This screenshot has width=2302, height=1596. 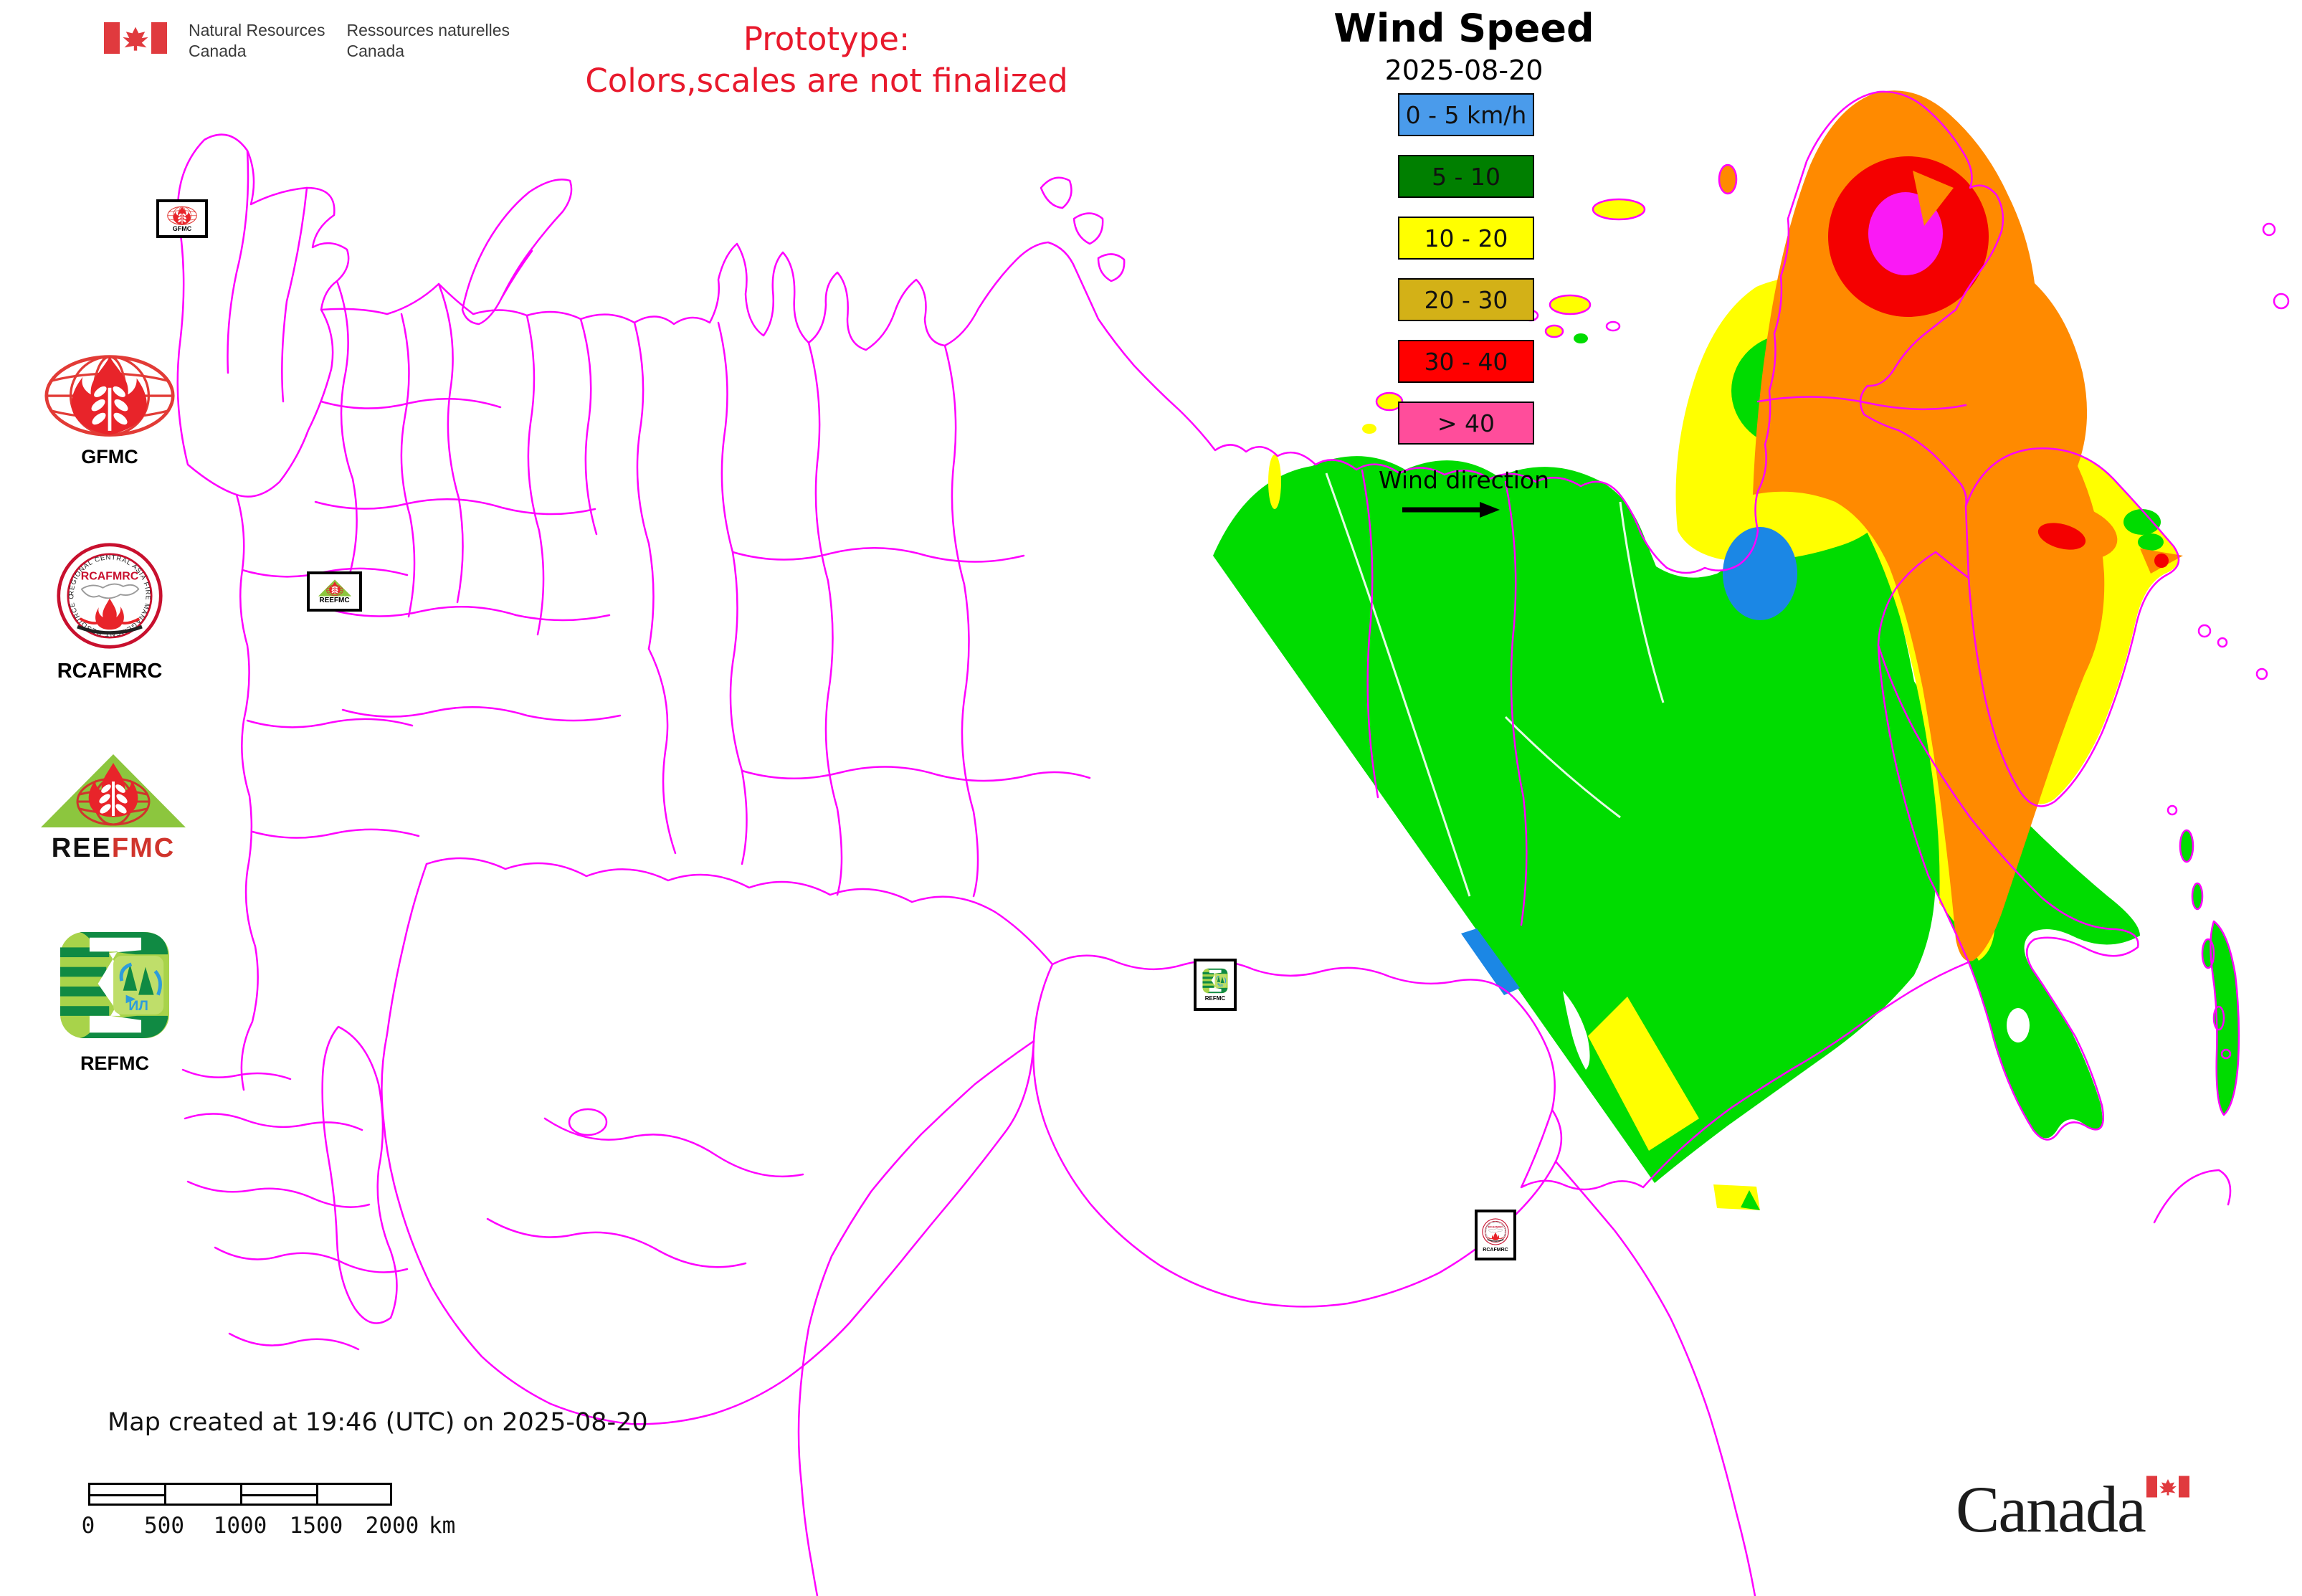 What do you see at coordinates (517, 252) in the screenshot?
I see `novaya-zemlya` at bounding box center [517, 252].